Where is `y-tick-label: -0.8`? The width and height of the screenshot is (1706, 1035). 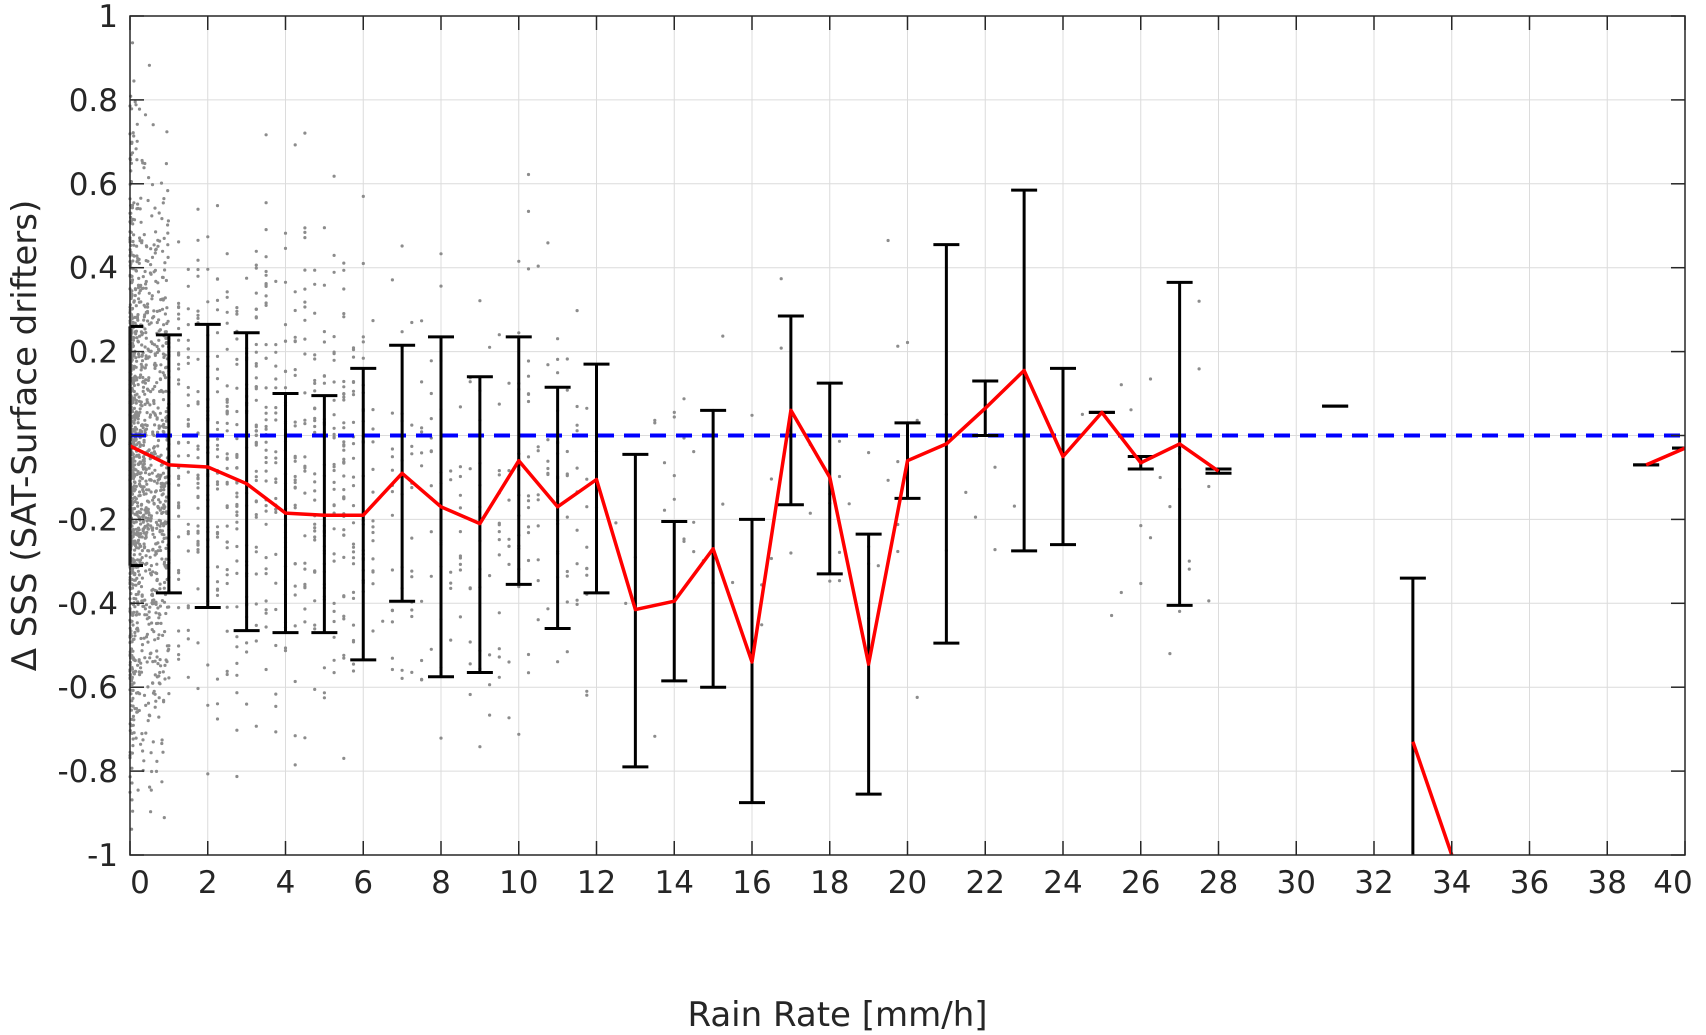
y-tick-label: -0.8 is located at coordinates (88, 772).